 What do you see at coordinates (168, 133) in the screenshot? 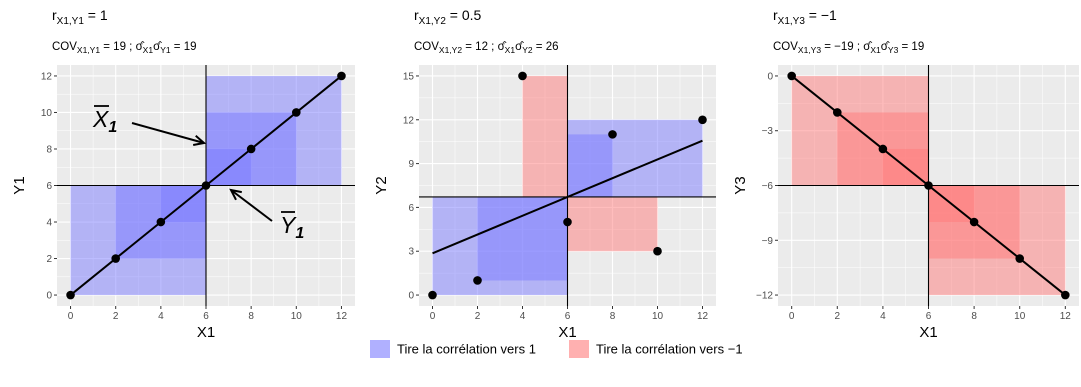
I see `xbar-arrow` at bounding box center [168, 133].